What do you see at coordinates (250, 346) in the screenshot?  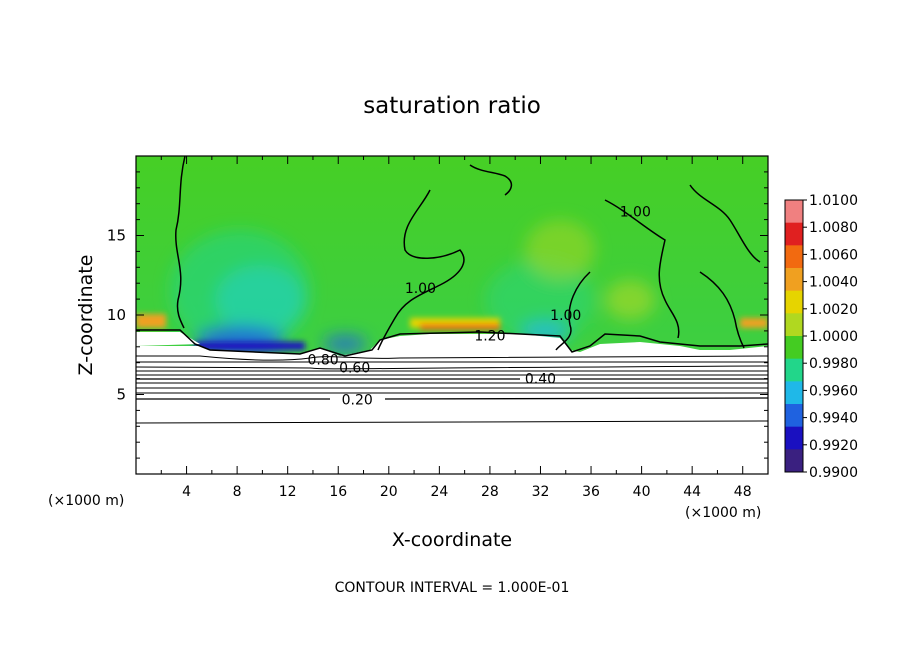 I see `dark-blue-strip` at bounding box center [250, 346].